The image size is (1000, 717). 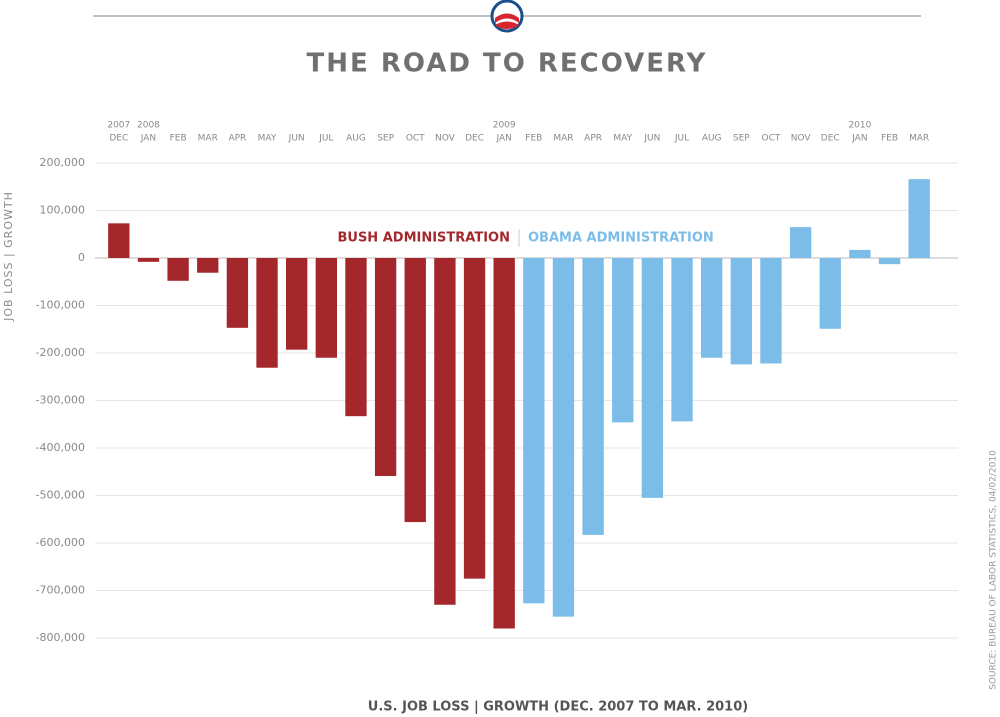 I want to click on y-tick-label: -800,000, so click(x=60, y=637).